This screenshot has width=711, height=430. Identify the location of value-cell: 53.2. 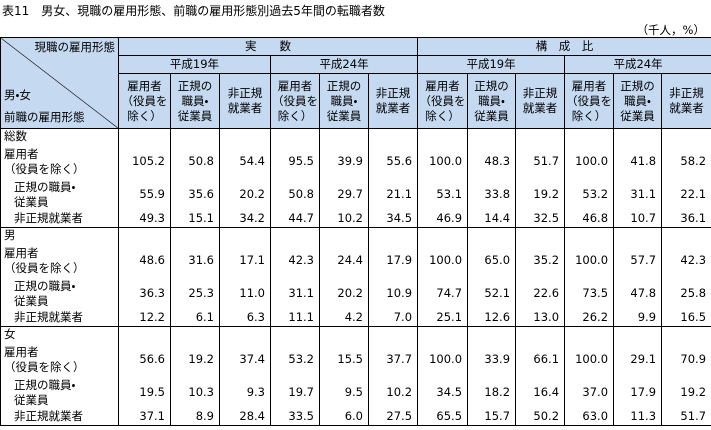
(589, 194).